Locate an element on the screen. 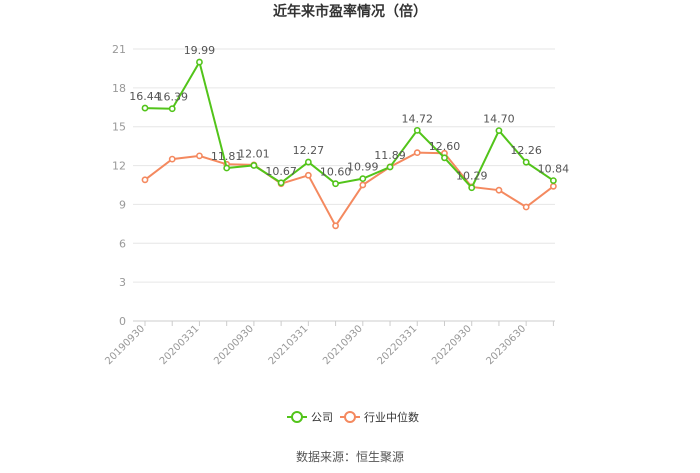 The height and width of the screenshot is (473, 700). x-tick-label: 20210331 is located at coordinates (289, 345).